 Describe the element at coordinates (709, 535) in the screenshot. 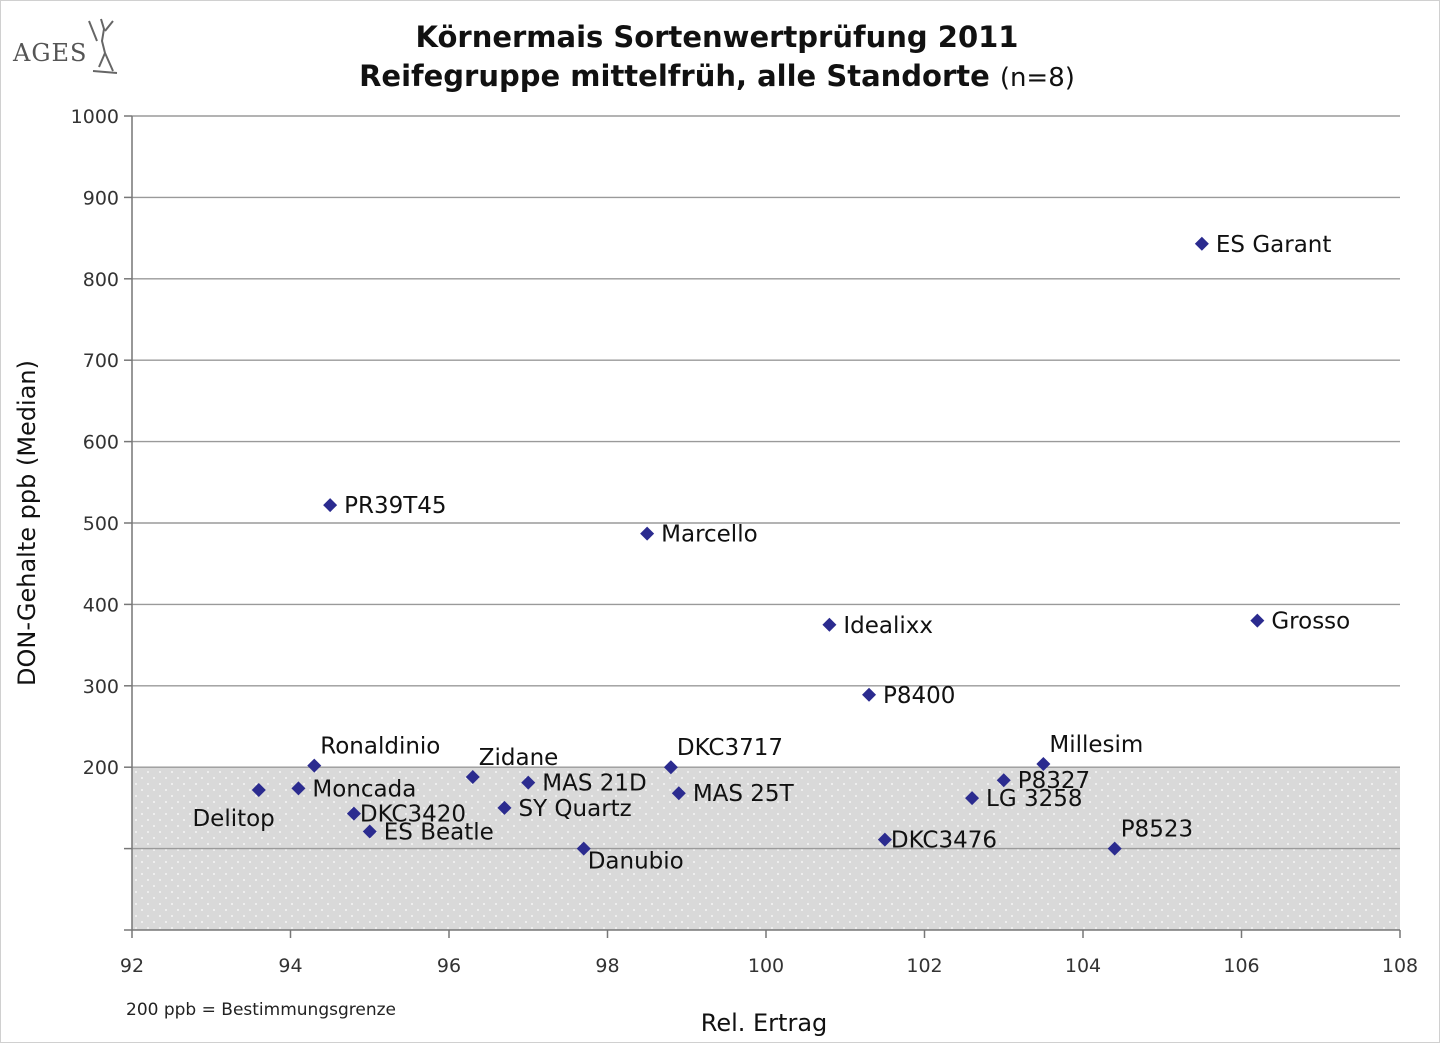

I see `data-point-label: Marcello` at that location.